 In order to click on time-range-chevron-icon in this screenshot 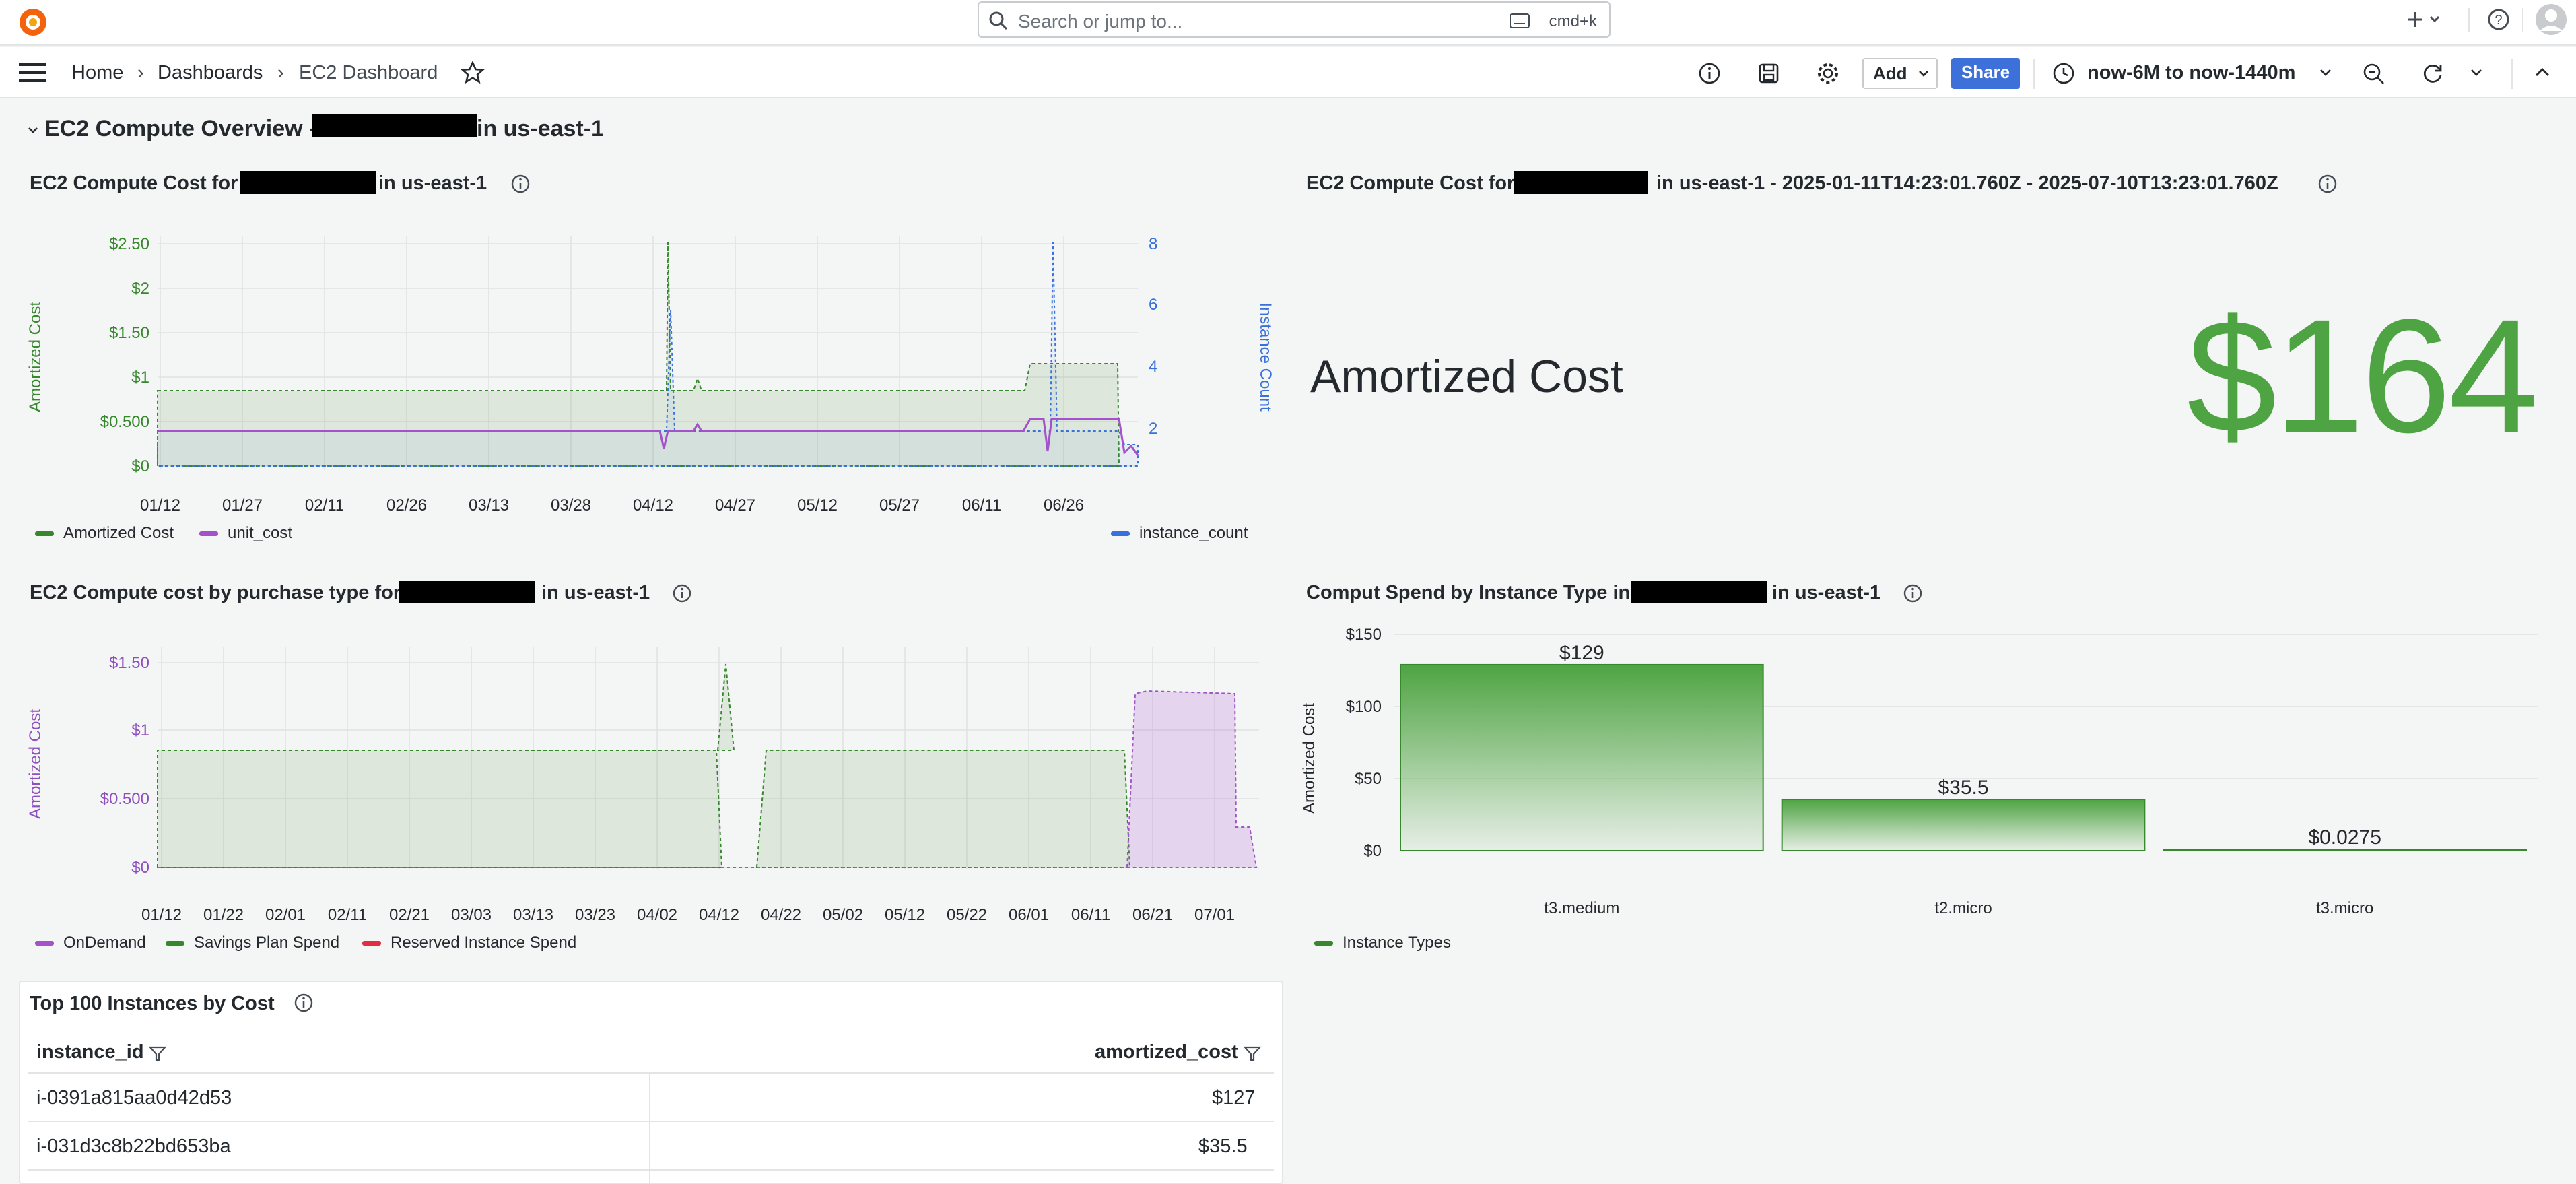, I will do `click(2325, 72)`.